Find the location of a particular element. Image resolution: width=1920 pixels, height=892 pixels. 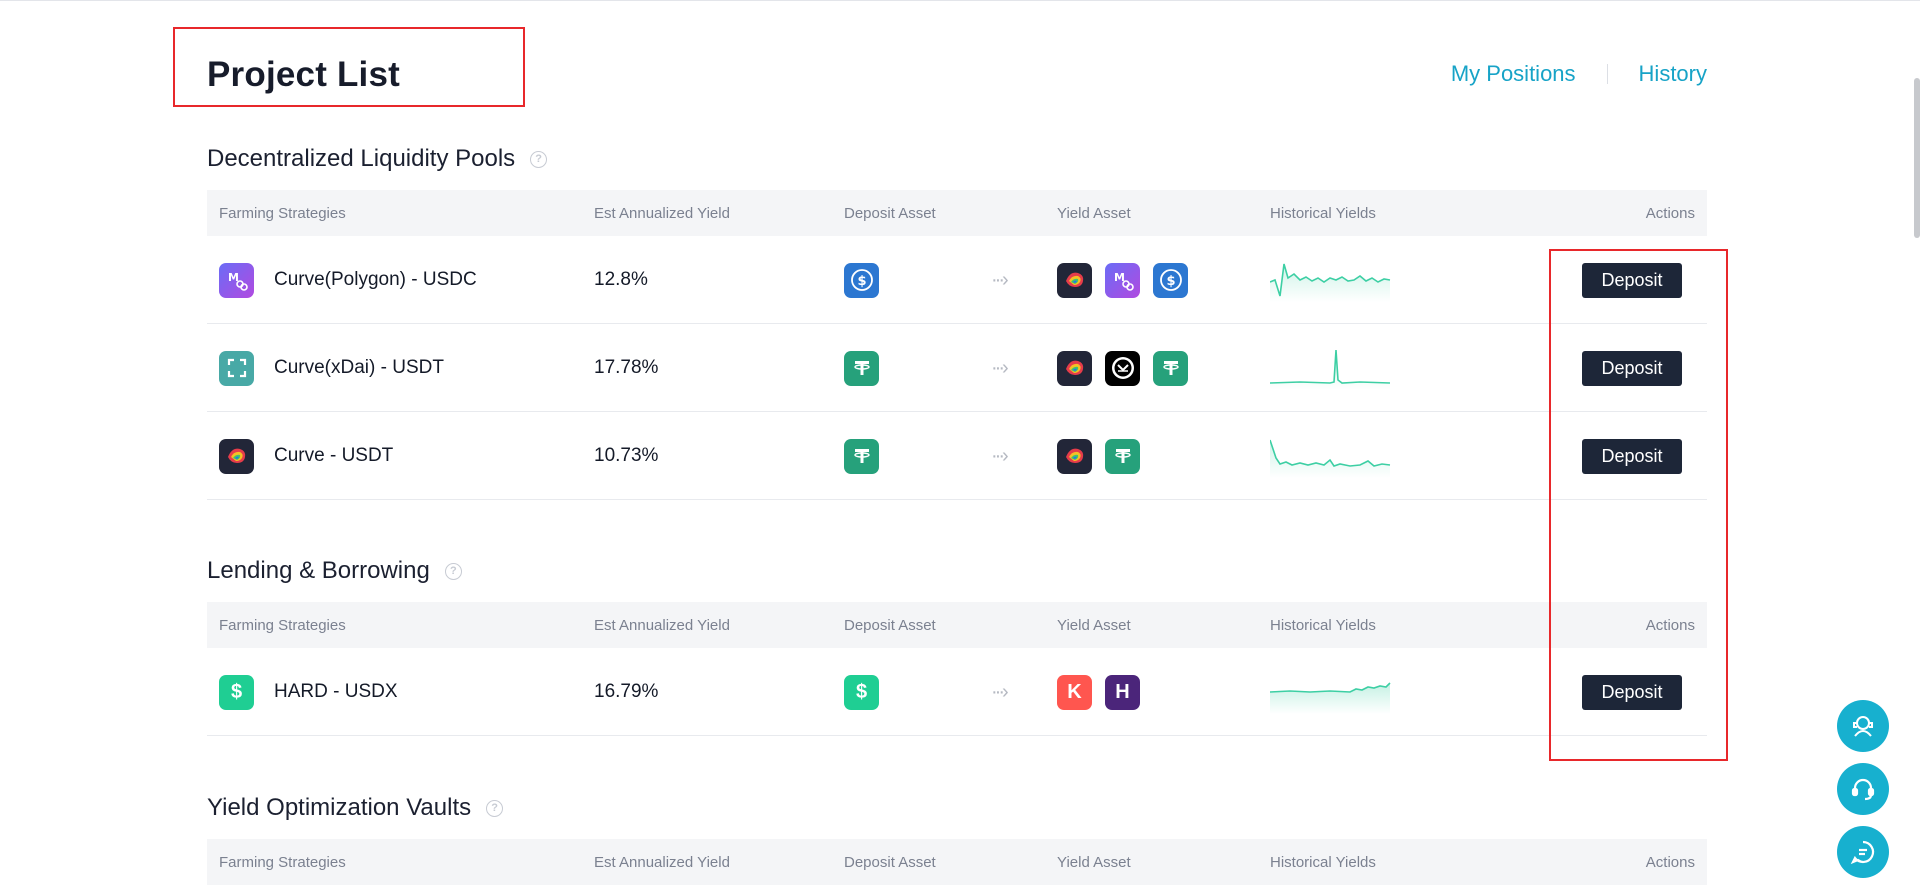

chat-icon is located at coordinates (1862, 852).